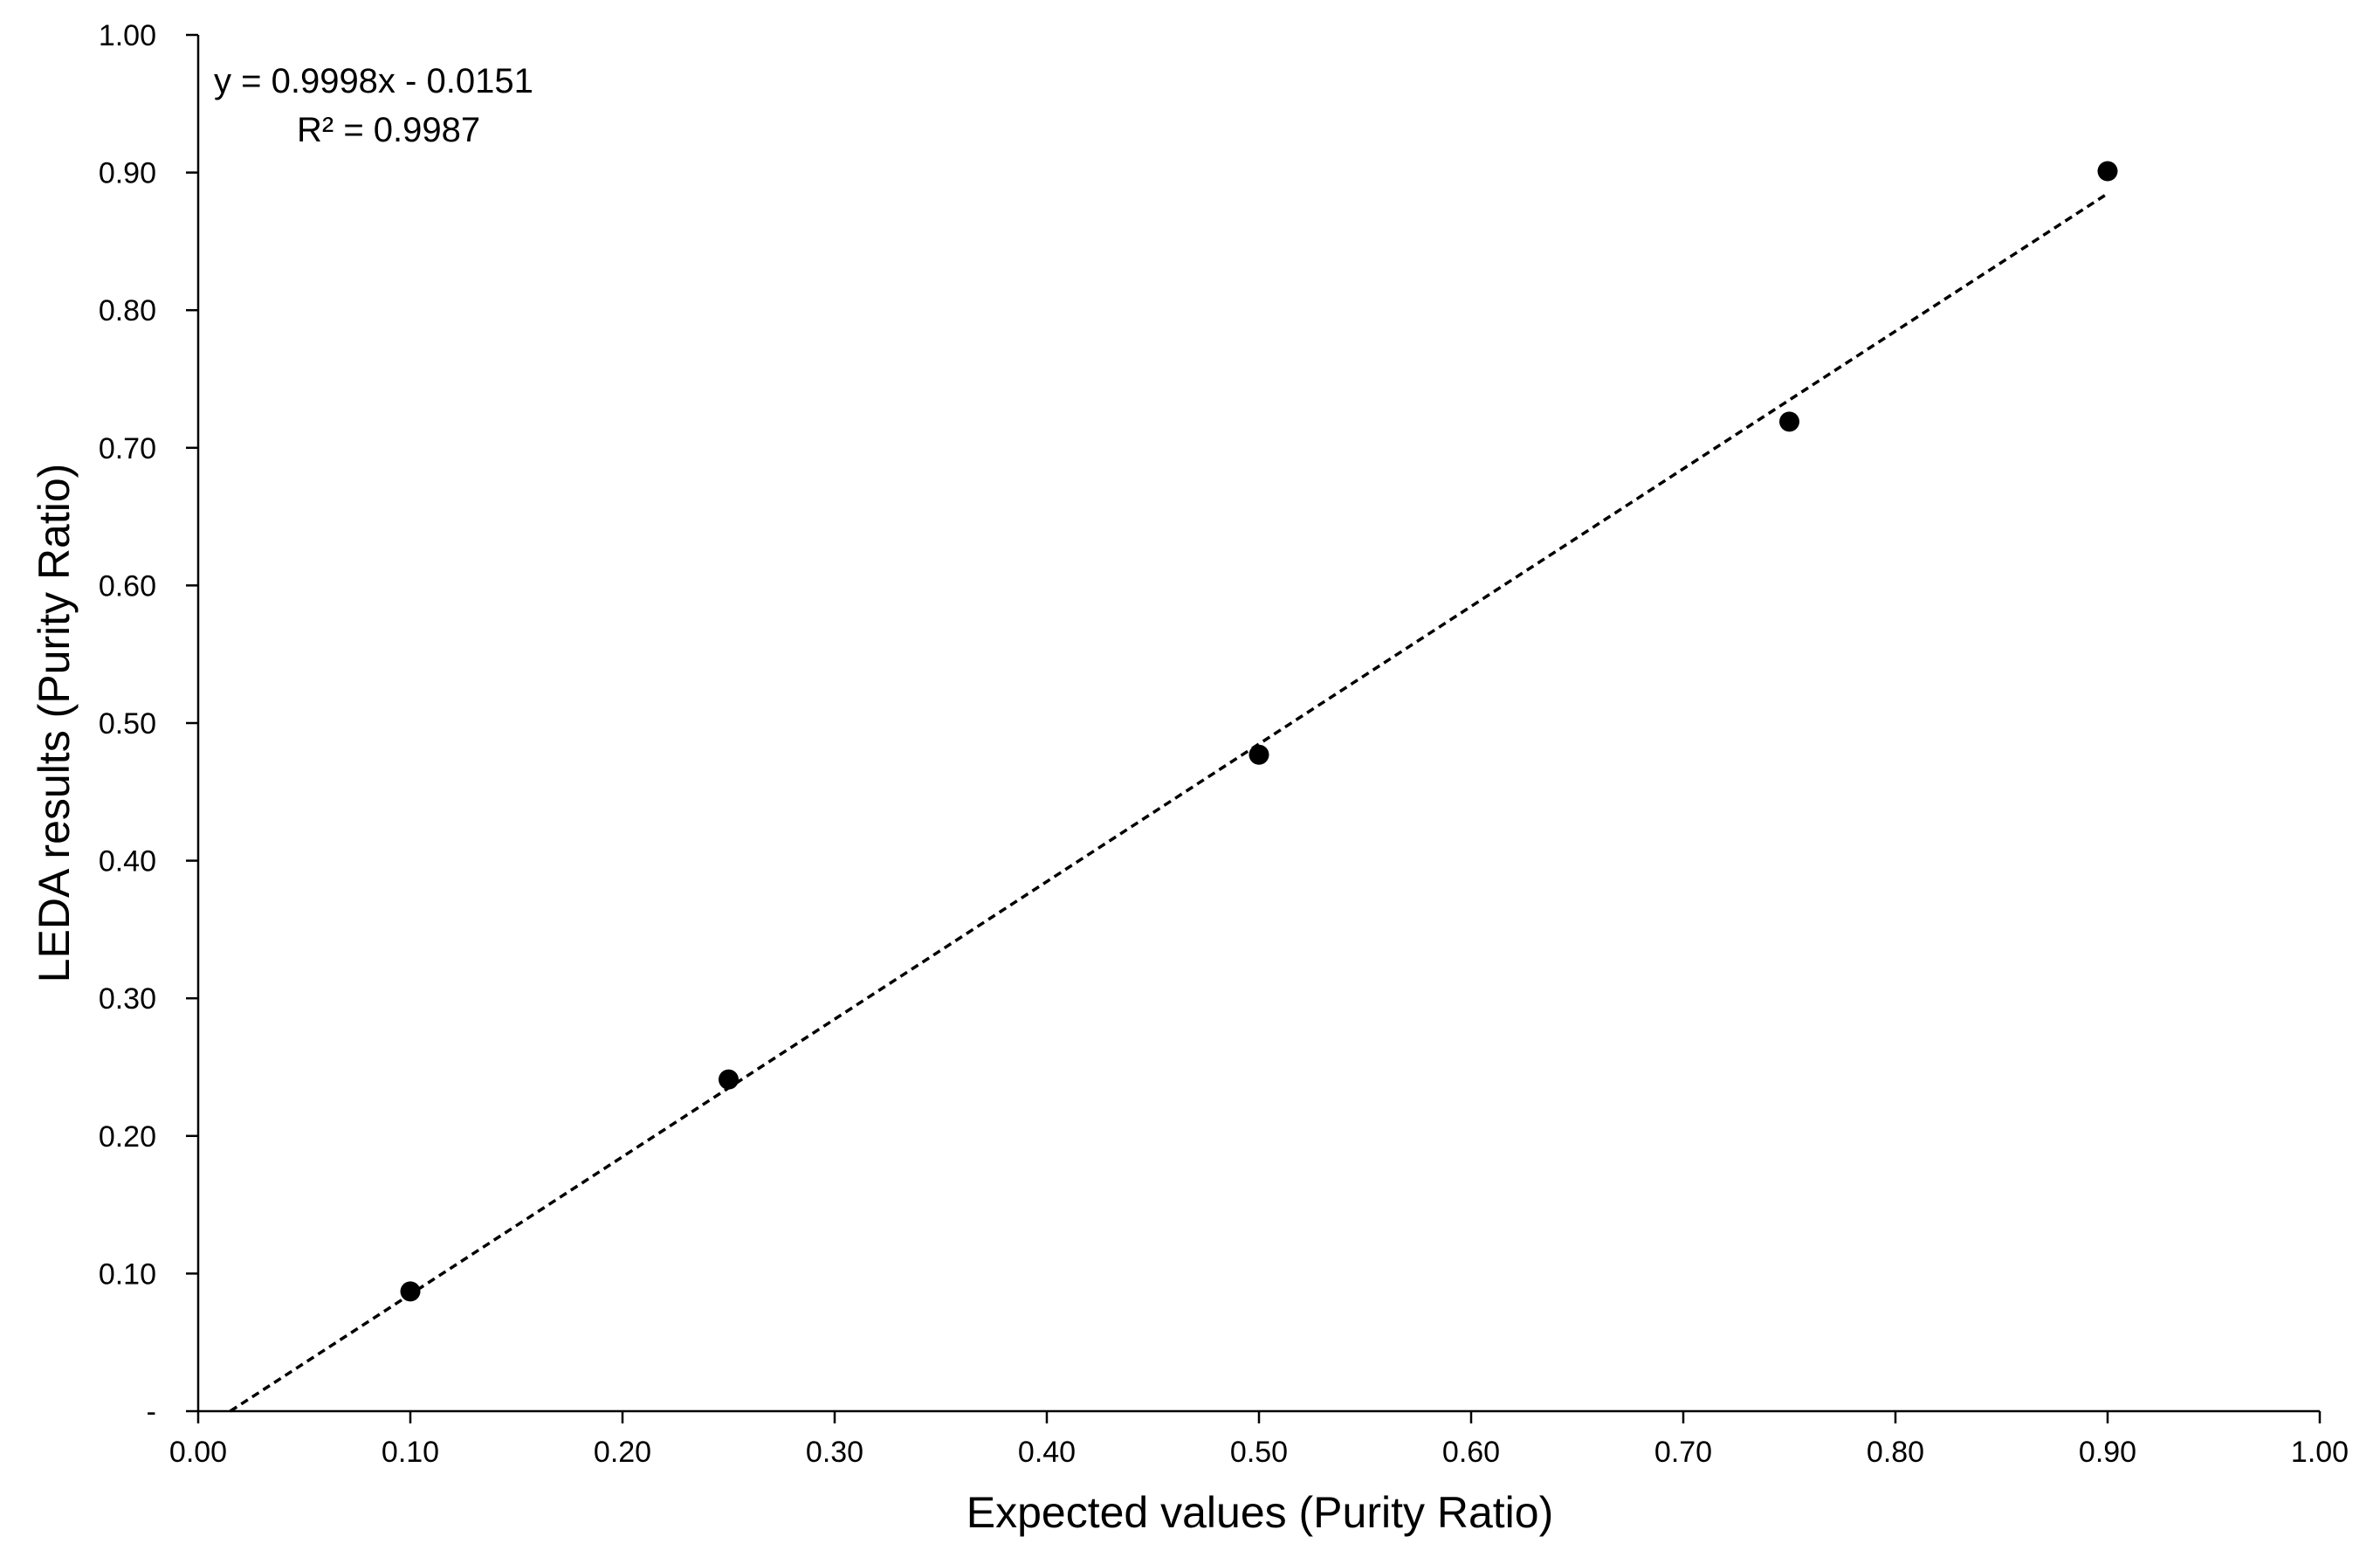 The height and width of the screenshot is (1564, 2380). I want to click on x-tick-label: 0.80, so click(1895, 1452).